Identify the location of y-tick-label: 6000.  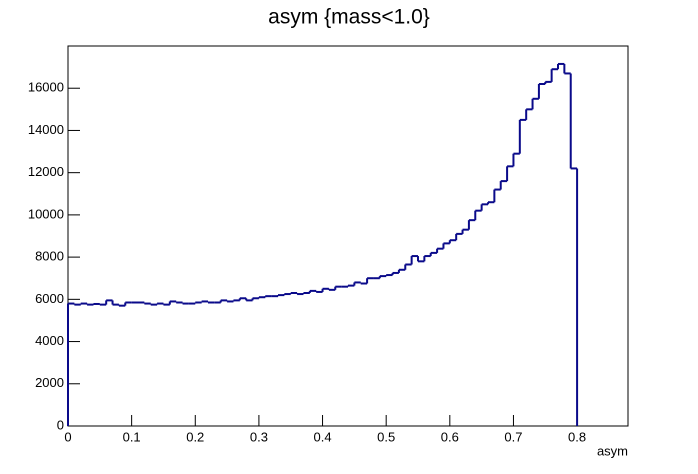
(49, 298).